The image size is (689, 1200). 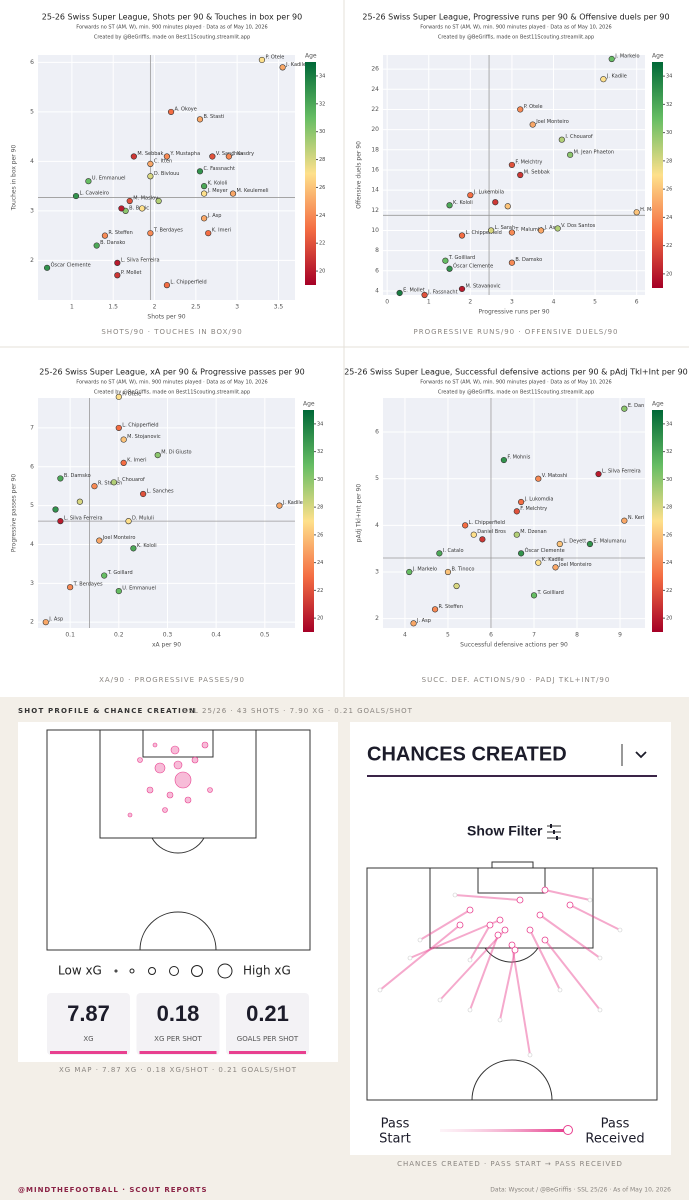 What do you see at coordinates (267, 971) in the screenshot?
I see `legend-high: High xG` at bounding box center [267, 971].